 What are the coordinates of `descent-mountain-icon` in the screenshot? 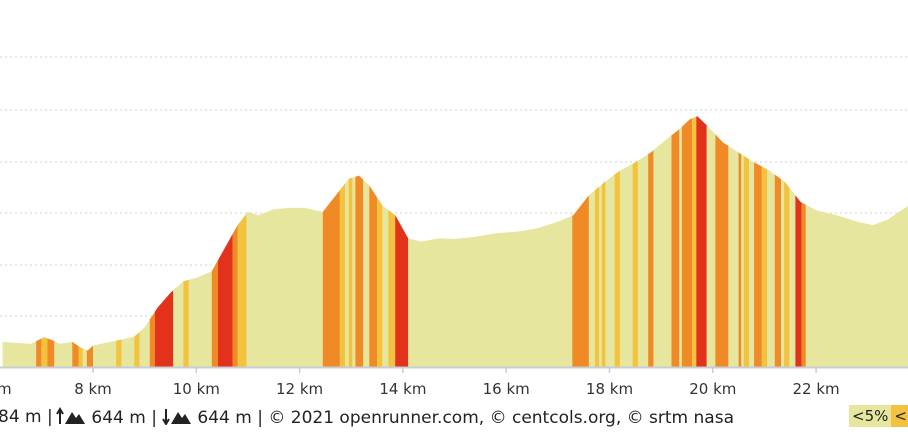 It's located at (177, 418).